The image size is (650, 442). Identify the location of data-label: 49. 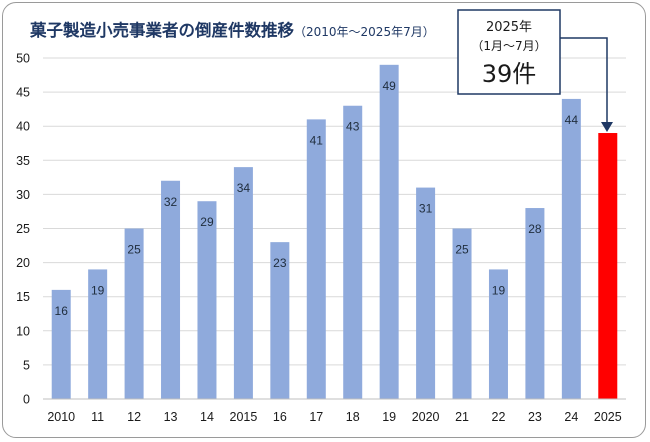
(389, 86).